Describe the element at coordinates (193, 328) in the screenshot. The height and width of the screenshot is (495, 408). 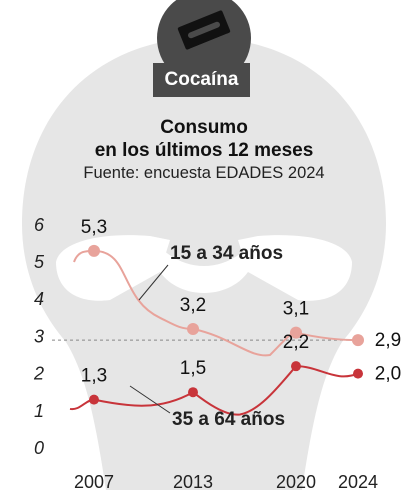
I see `data-point-15-34-2013` at that location.